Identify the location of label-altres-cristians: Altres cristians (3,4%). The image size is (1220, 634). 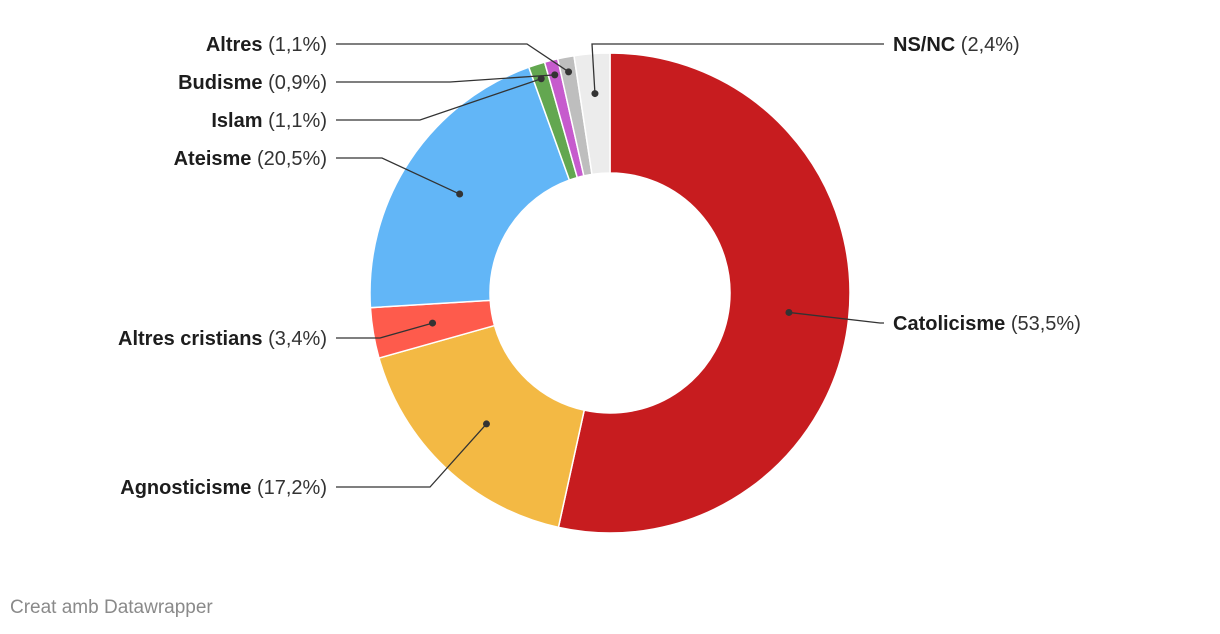
(222, 339).